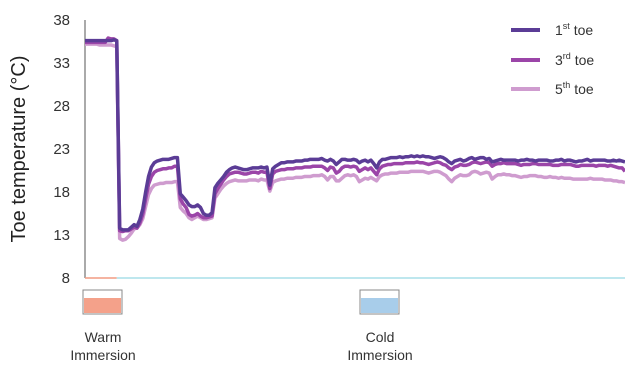  I want to click on cold-water-icon, so click(379, 302).